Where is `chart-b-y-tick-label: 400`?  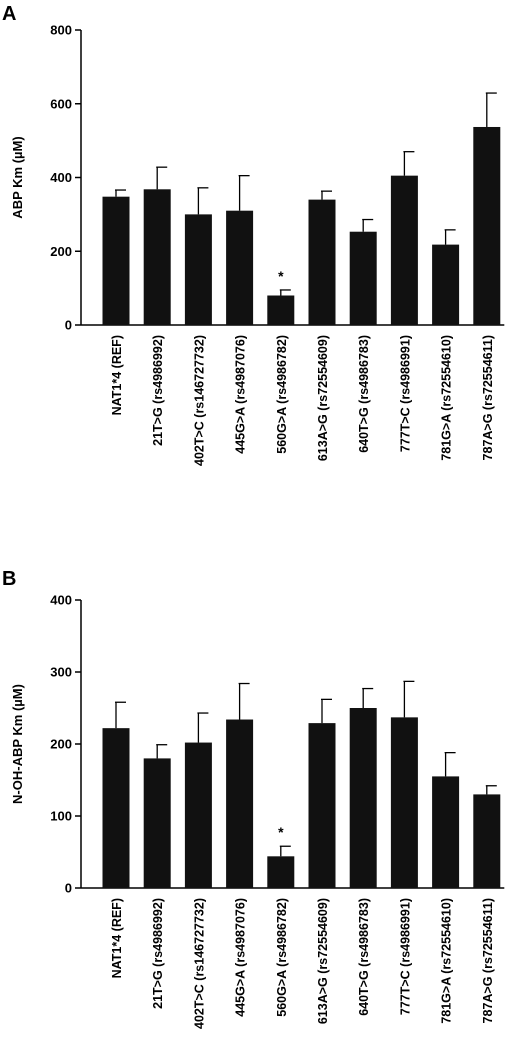 chart-b-y-tick-label: 400 is located at coordinates (61, 600).